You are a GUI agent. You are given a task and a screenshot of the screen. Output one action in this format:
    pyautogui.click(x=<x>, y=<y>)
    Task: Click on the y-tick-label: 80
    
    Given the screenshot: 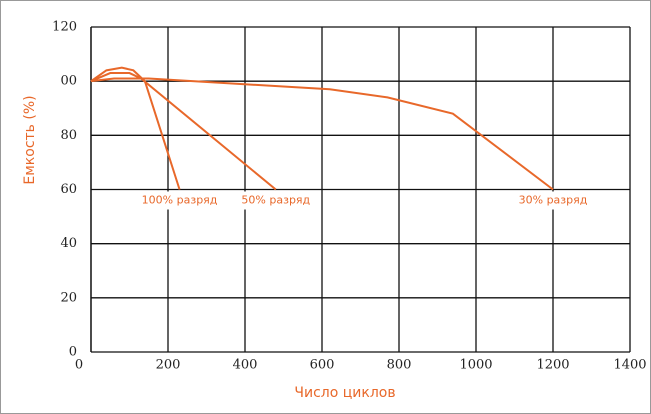 What is the action you would take?
    pyautogui.click(x=68, y=135)
    